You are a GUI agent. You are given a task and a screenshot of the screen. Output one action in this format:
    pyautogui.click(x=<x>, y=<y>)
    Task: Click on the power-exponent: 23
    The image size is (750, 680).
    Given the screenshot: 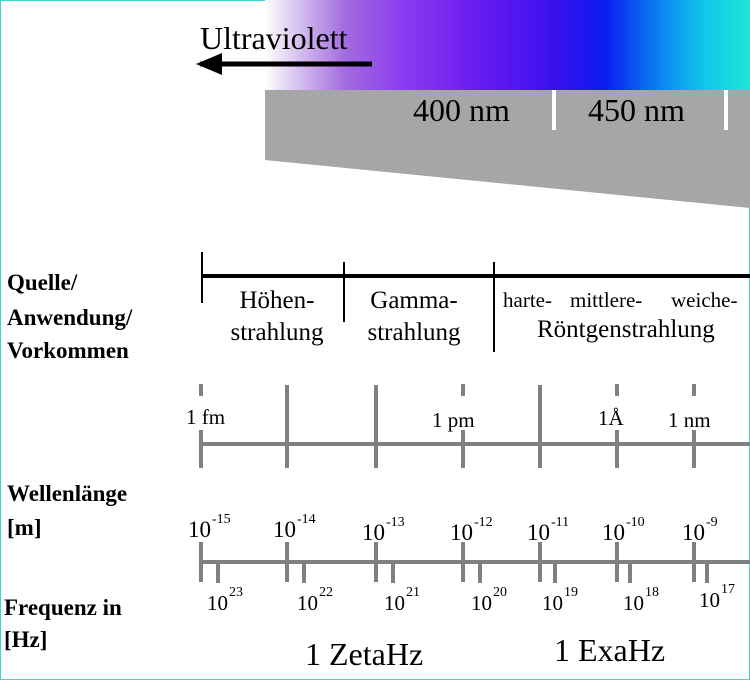 What is the action you would take?
    pyautogui.click(x=236, y=592)
    